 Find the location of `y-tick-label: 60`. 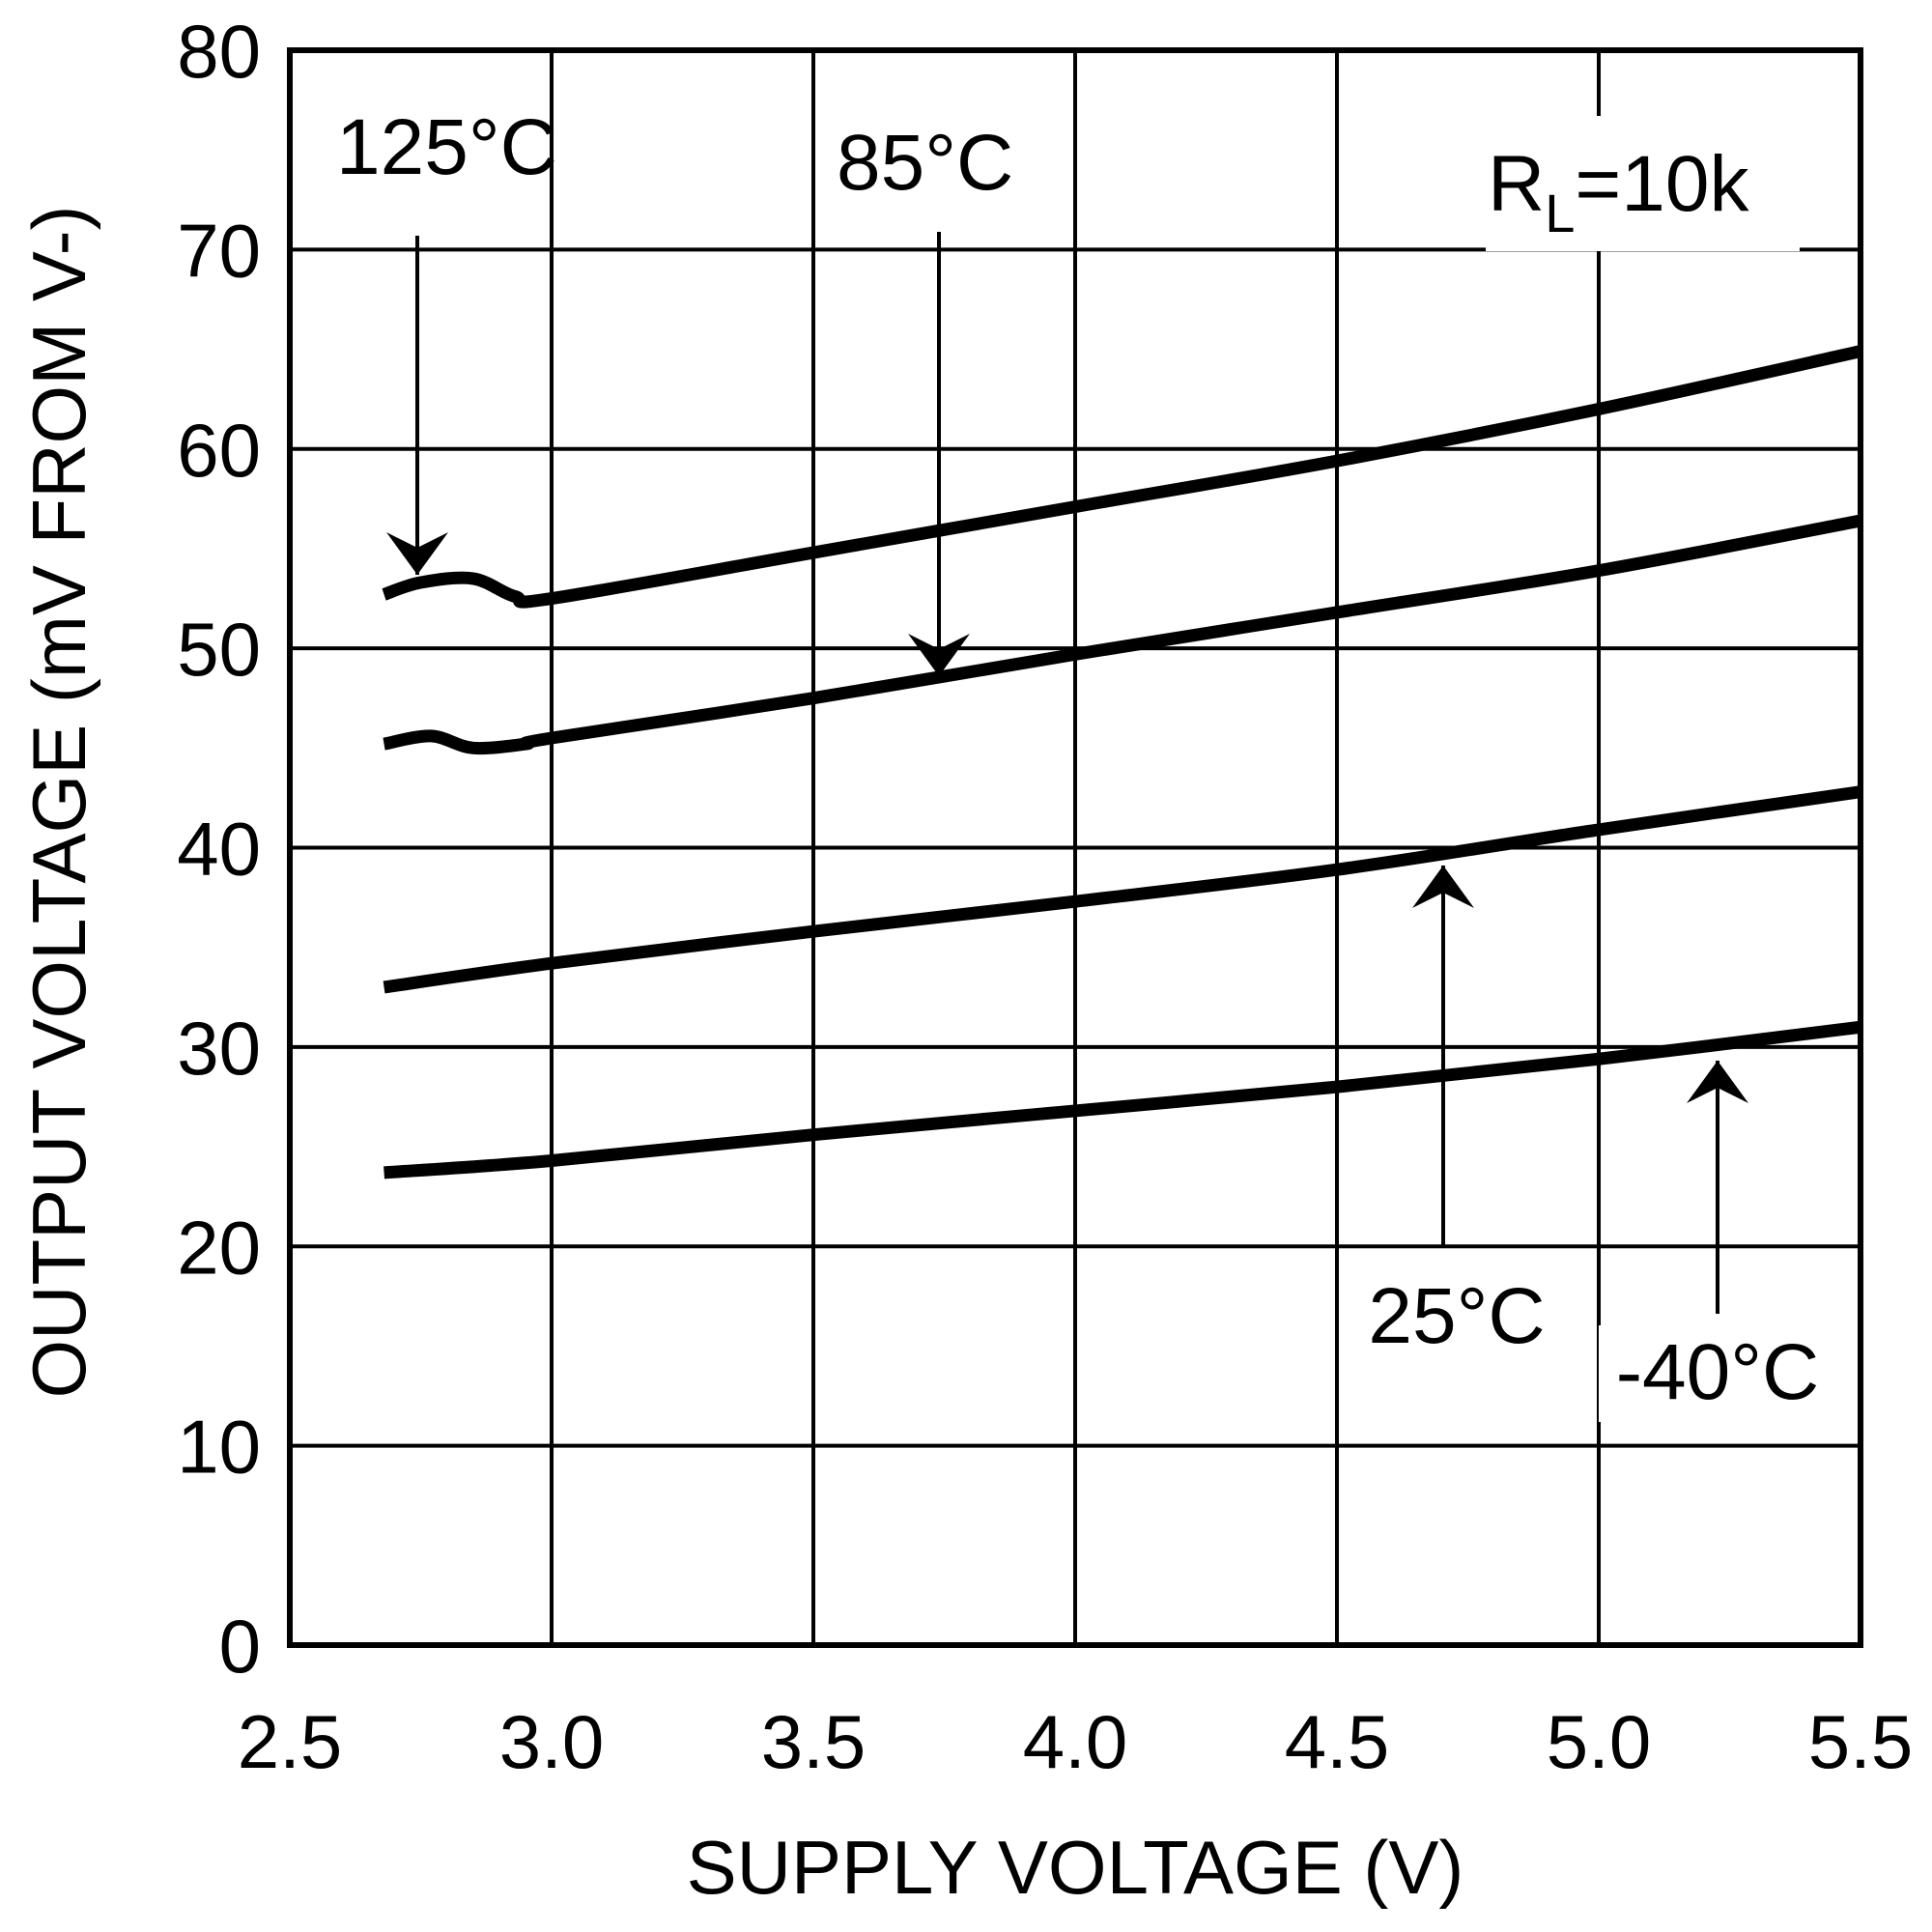

y-tick-label: 60 is located at coordinates (219, 450).